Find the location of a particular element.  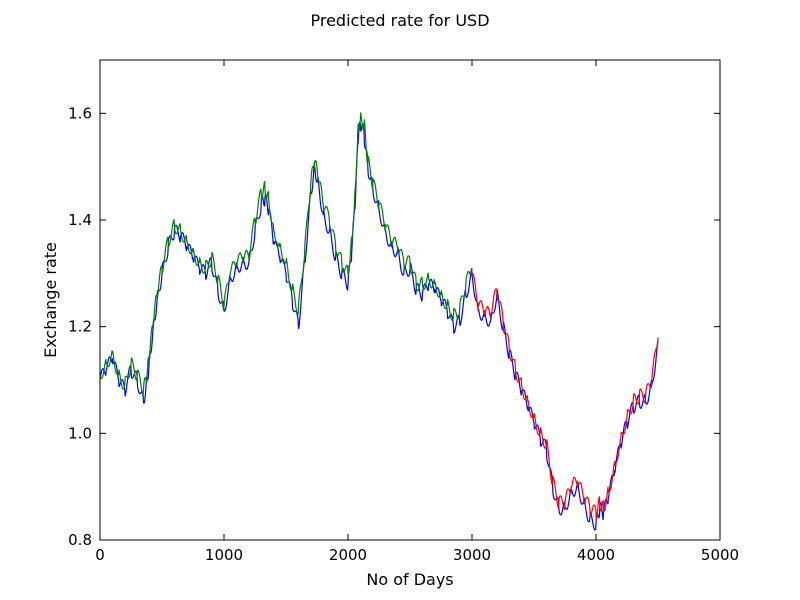

x-tick-label: 1000 is located at coordinates (224, 555).